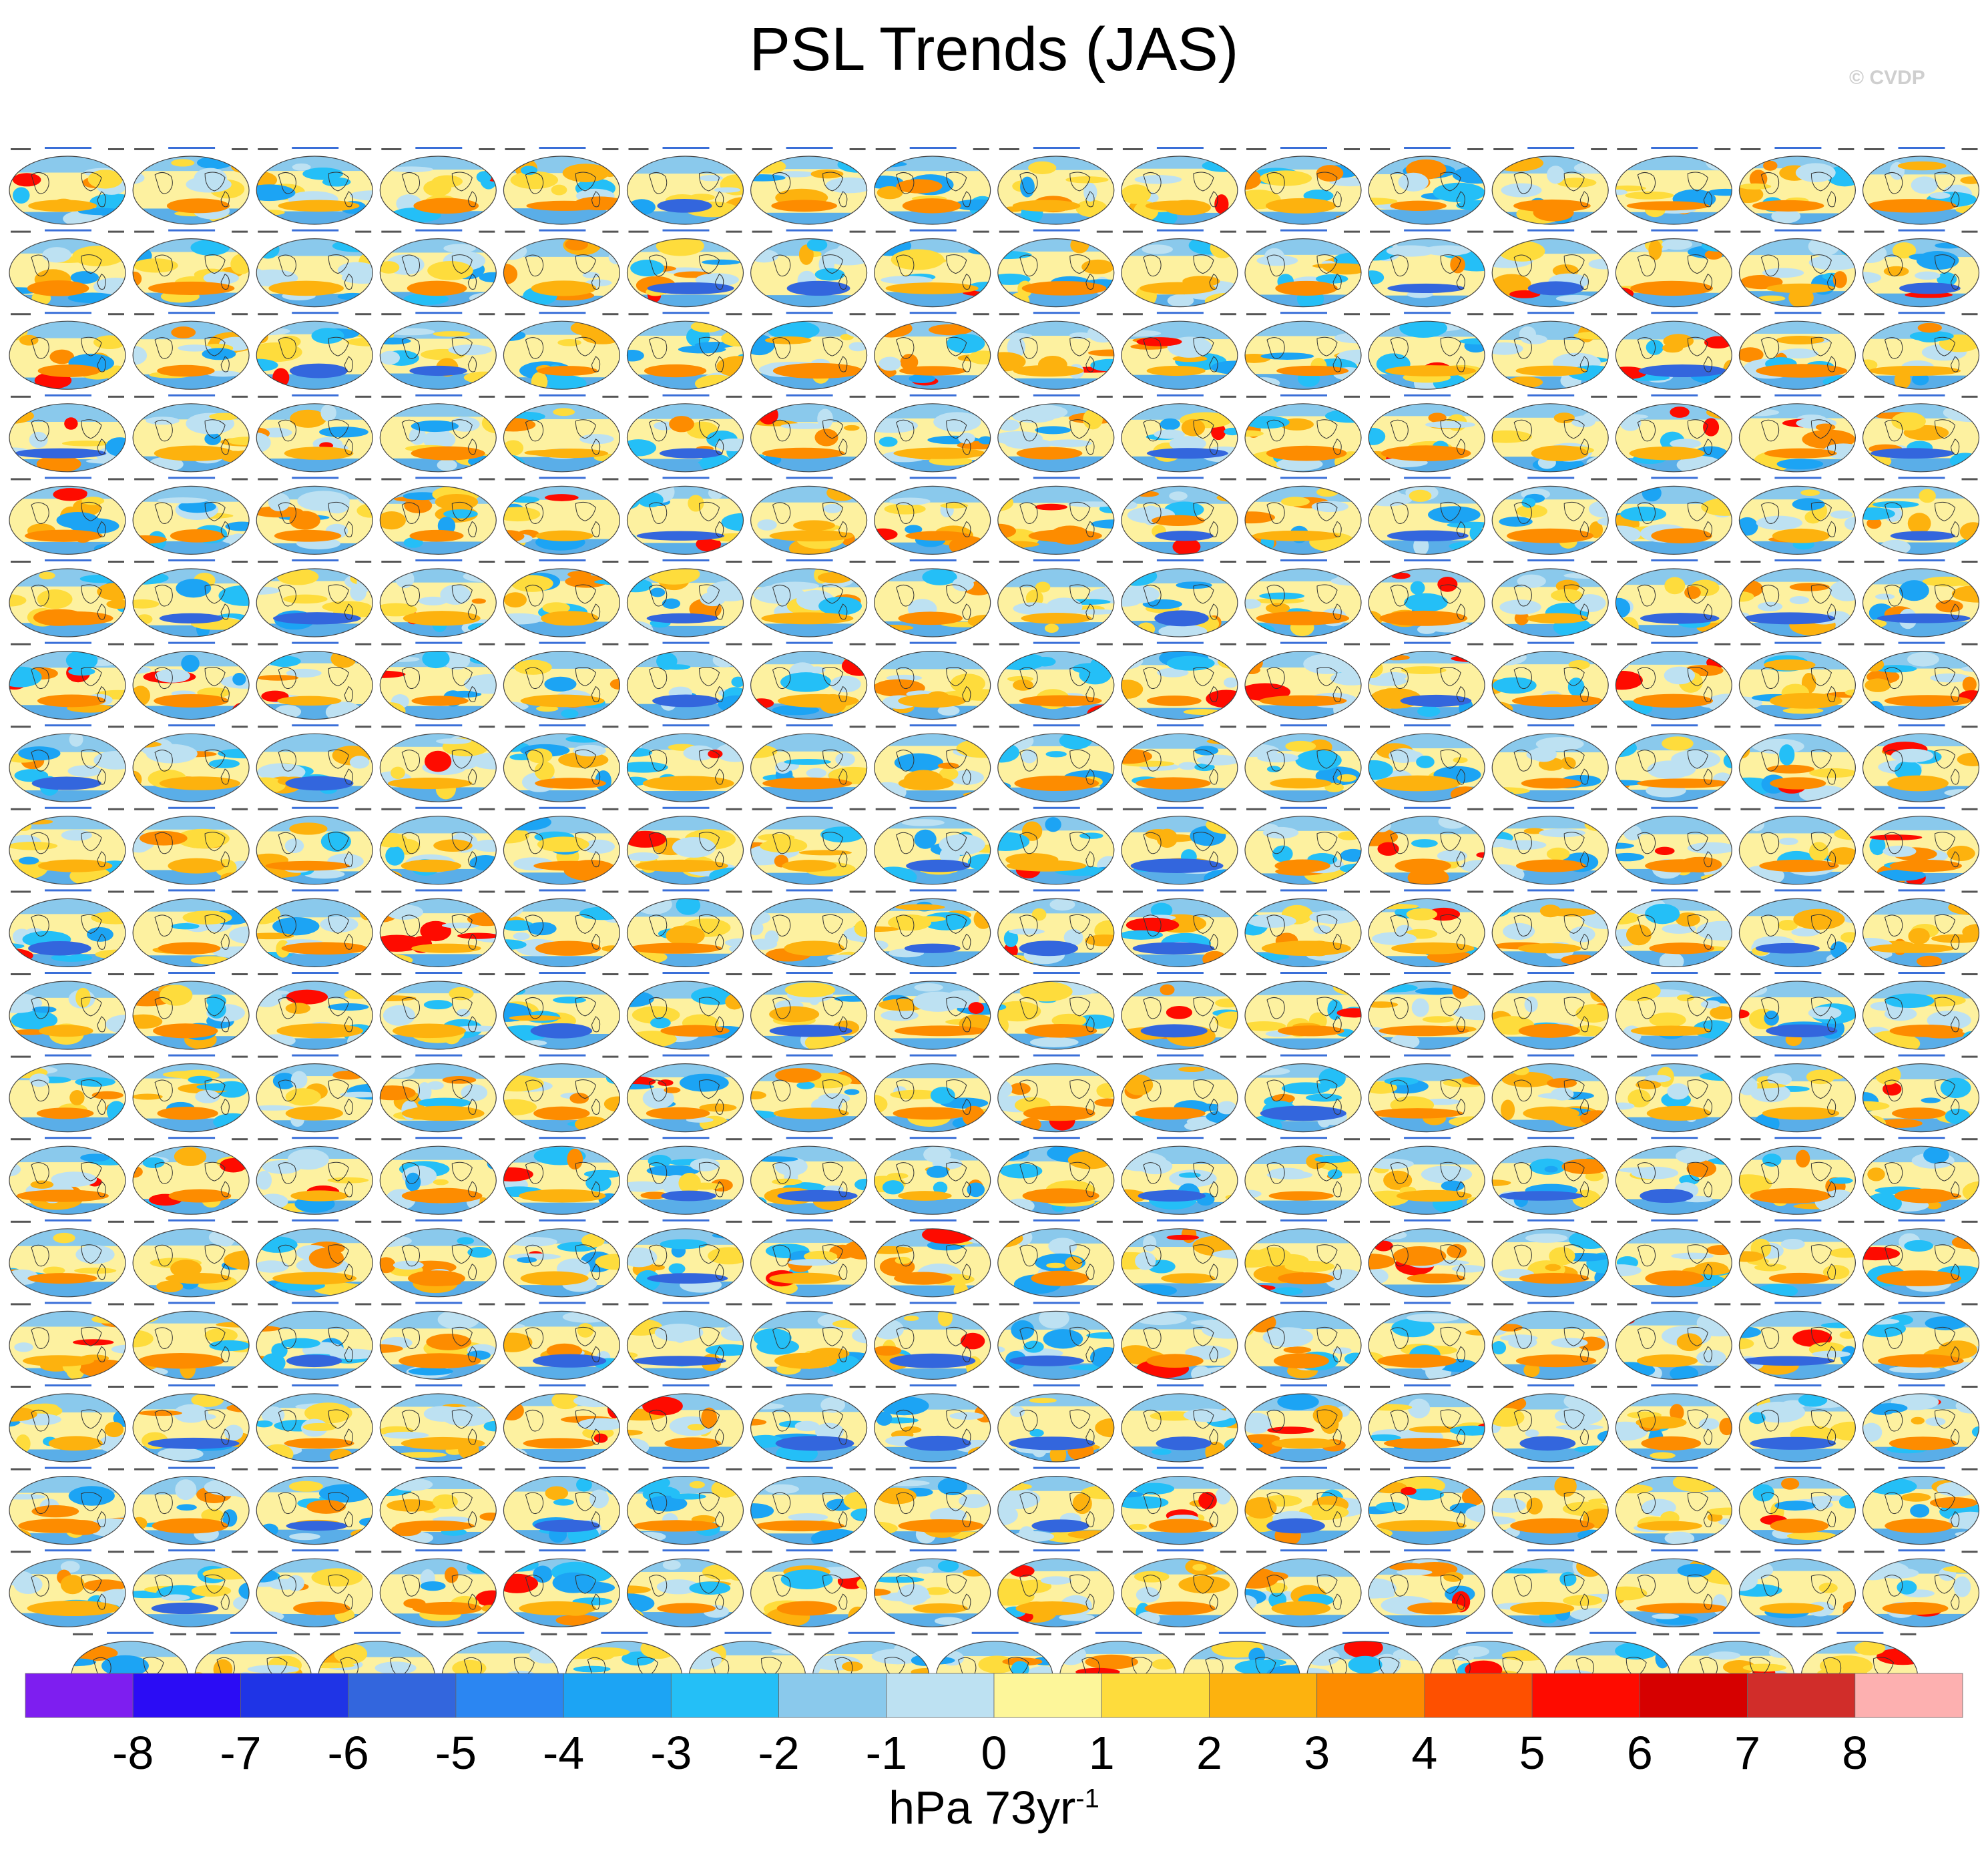 The image size is (1988, 1863). Describe the element at coordinates (1887, 78) in the screenshot. I see `watermark: © CVDP` at that location.